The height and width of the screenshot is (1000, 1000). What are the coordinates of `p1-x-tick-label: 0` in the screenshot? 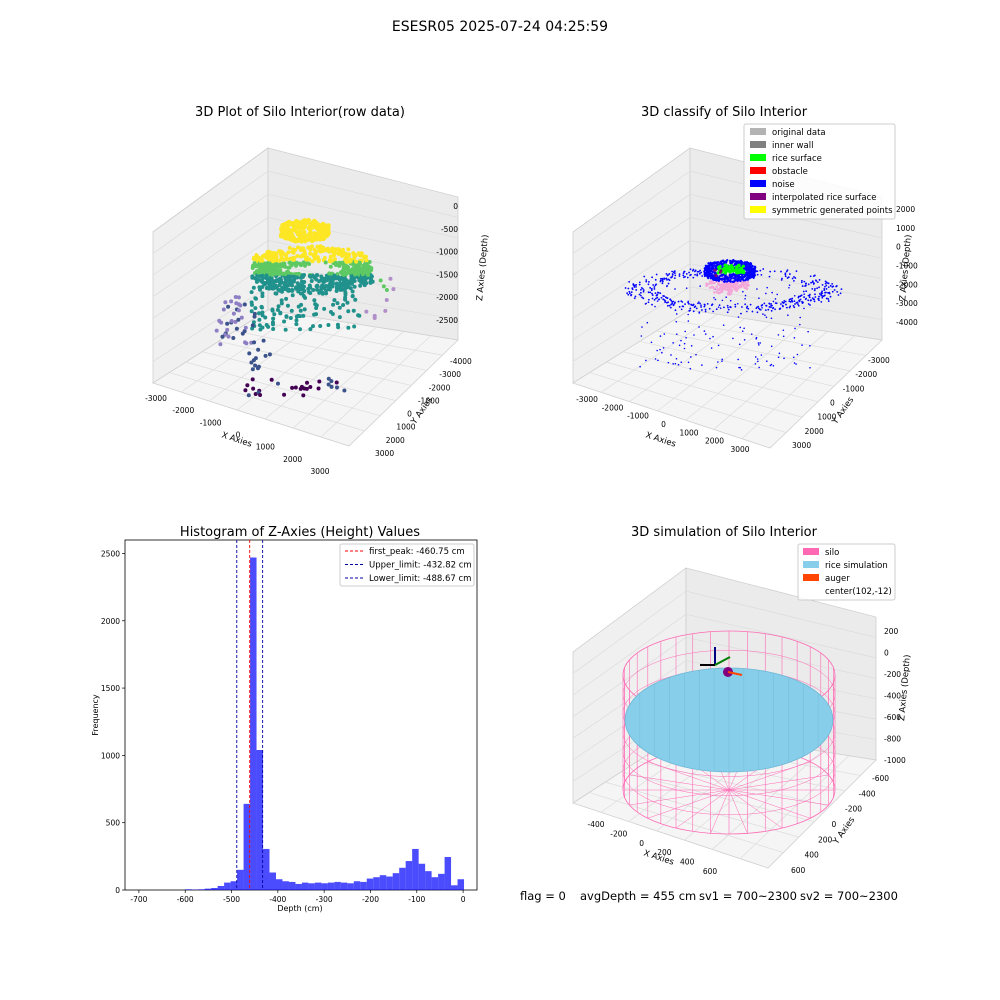 It's located at (238, 435).